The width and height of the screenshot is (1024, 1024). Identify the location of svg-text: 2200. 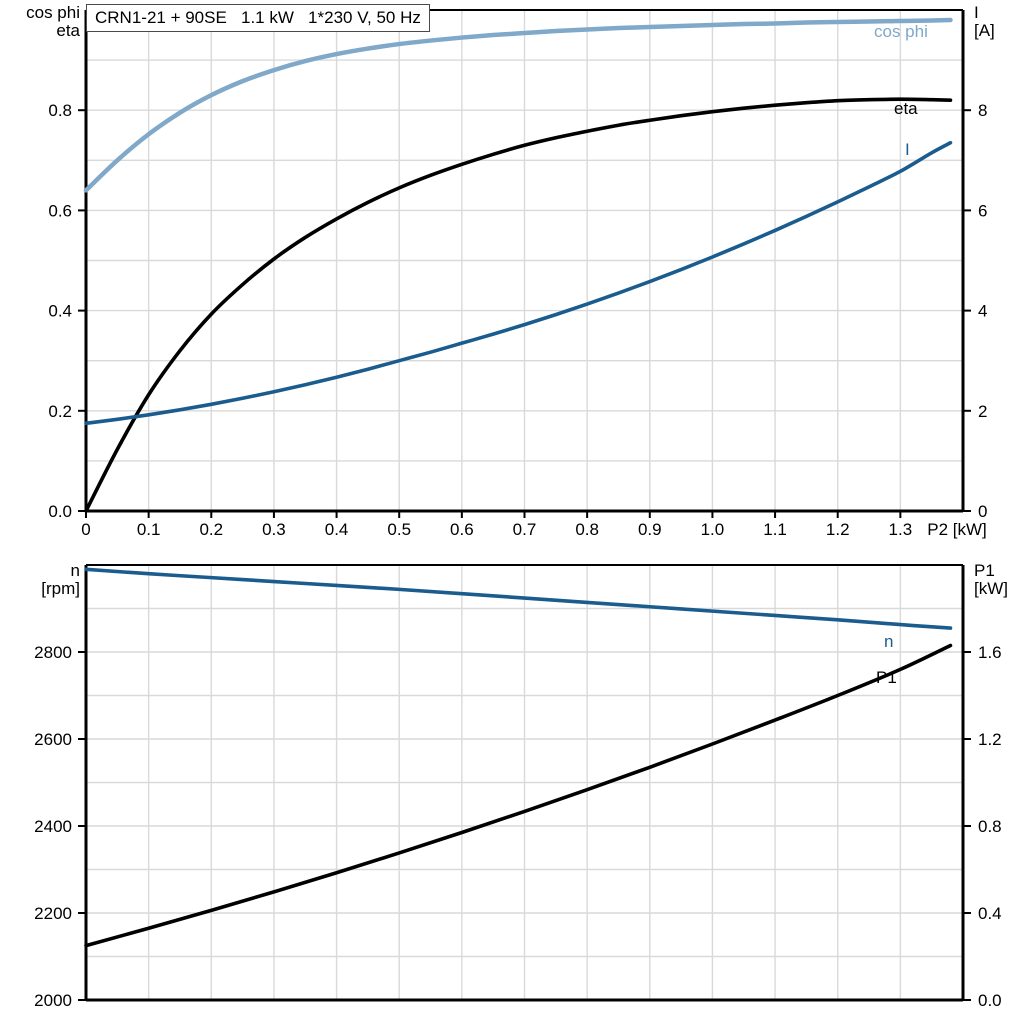
(53, 913).